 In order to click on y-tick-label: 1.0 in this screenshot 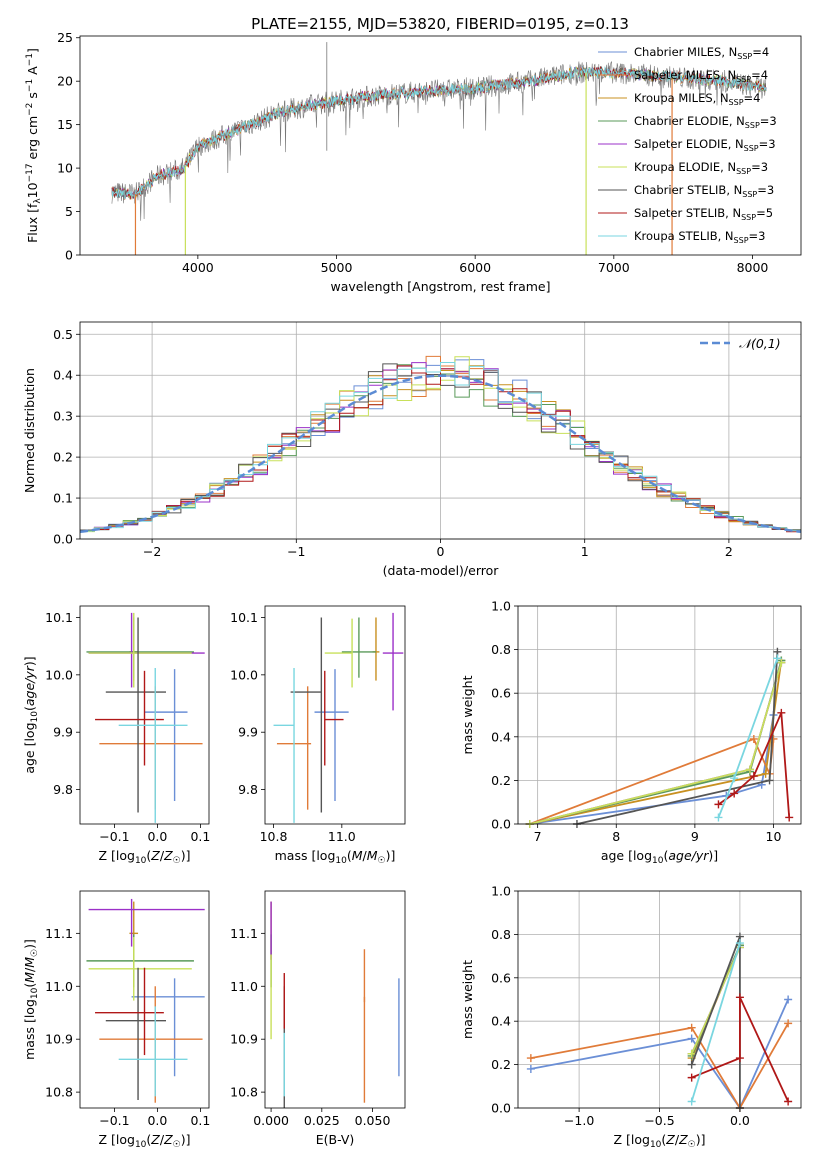, I will do `click(501, 891)`.